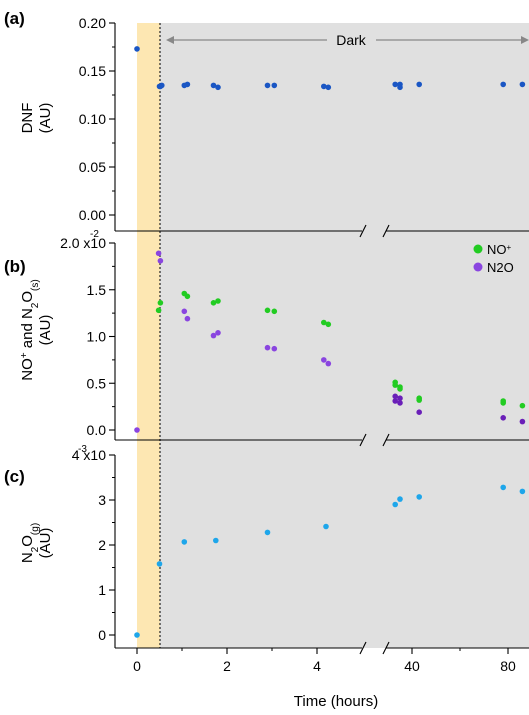 Image resolution: width=529 pixels, height=715 pixels. What do you see at coordinates (317, 666) in the screenshot?
I see `x-tick-label-2: 4` at bounding box center [317, 666].